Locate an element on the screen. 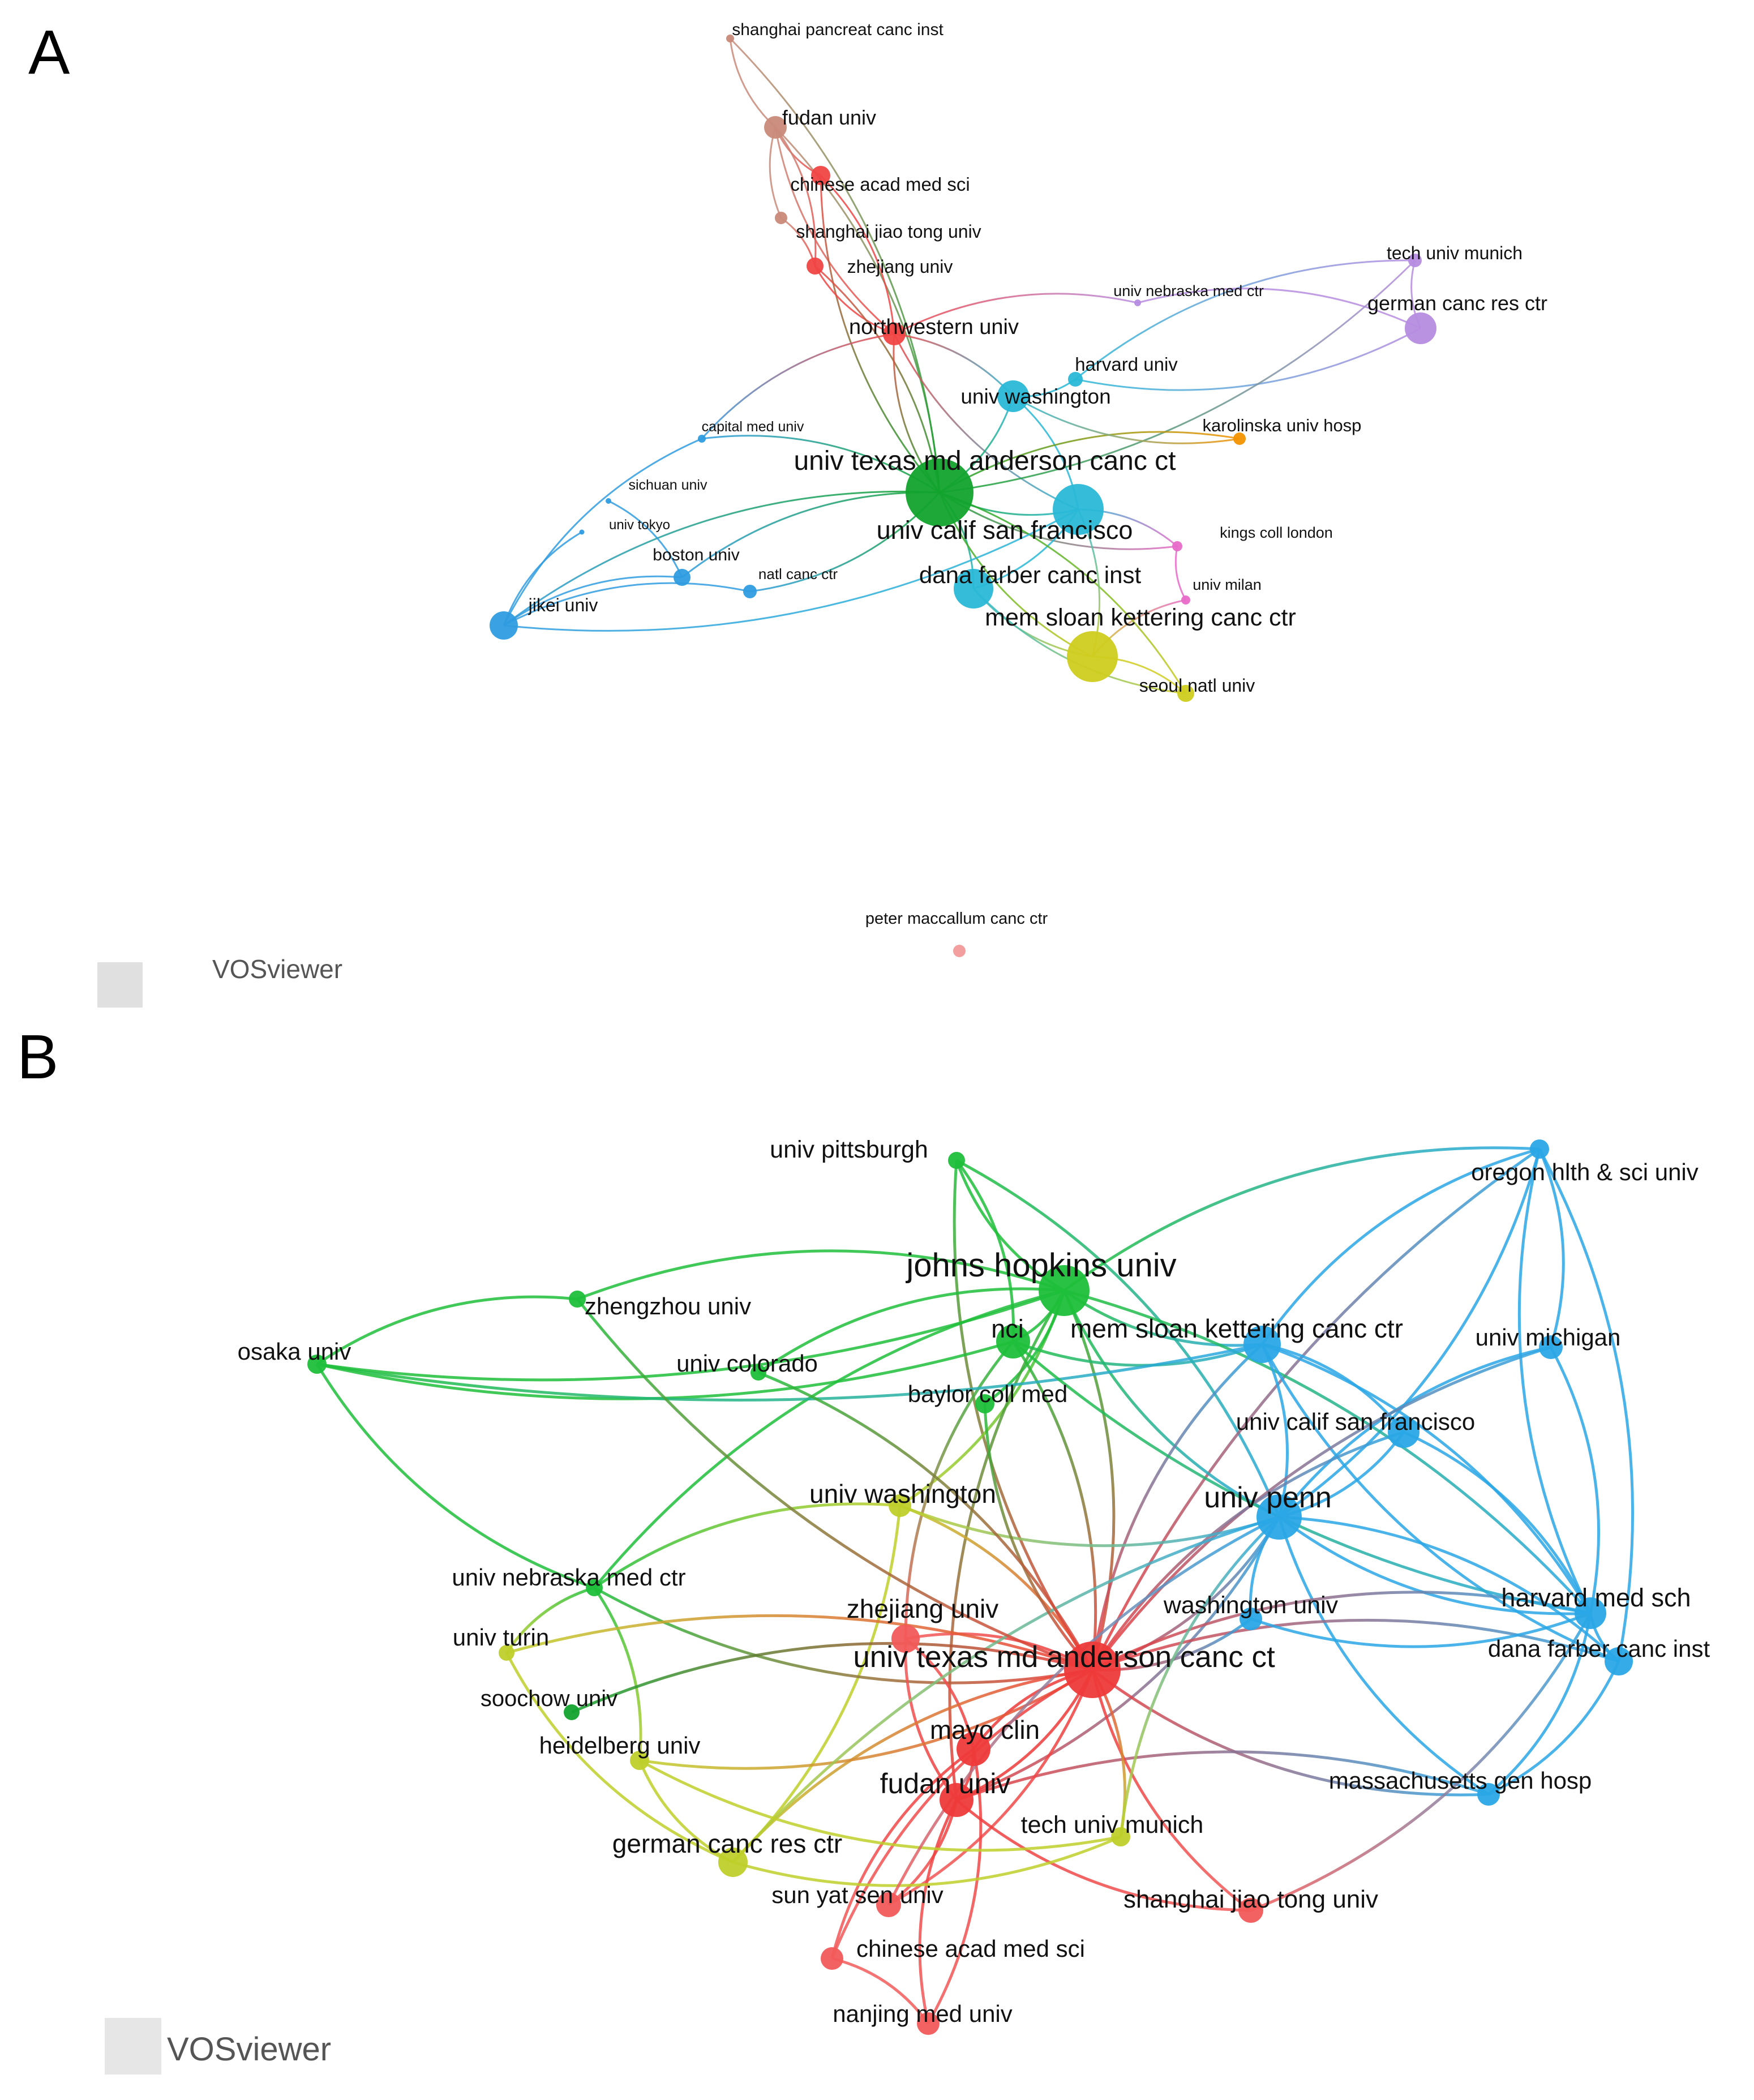 The width and height of the screenshot is (1754, 2100). node-label: univ texas md anderson canc ct is located at coordinates (985, 461).